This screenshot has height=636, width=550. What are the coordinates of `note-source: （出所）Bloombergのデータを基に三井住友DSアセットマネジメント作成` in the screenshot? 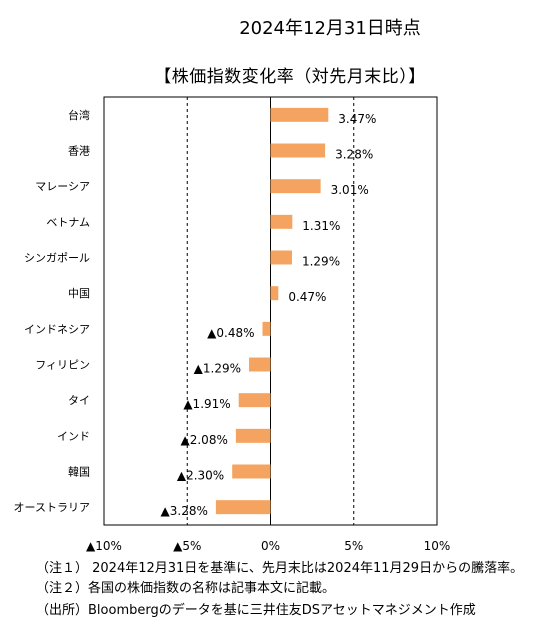 It's located at (256, 610).